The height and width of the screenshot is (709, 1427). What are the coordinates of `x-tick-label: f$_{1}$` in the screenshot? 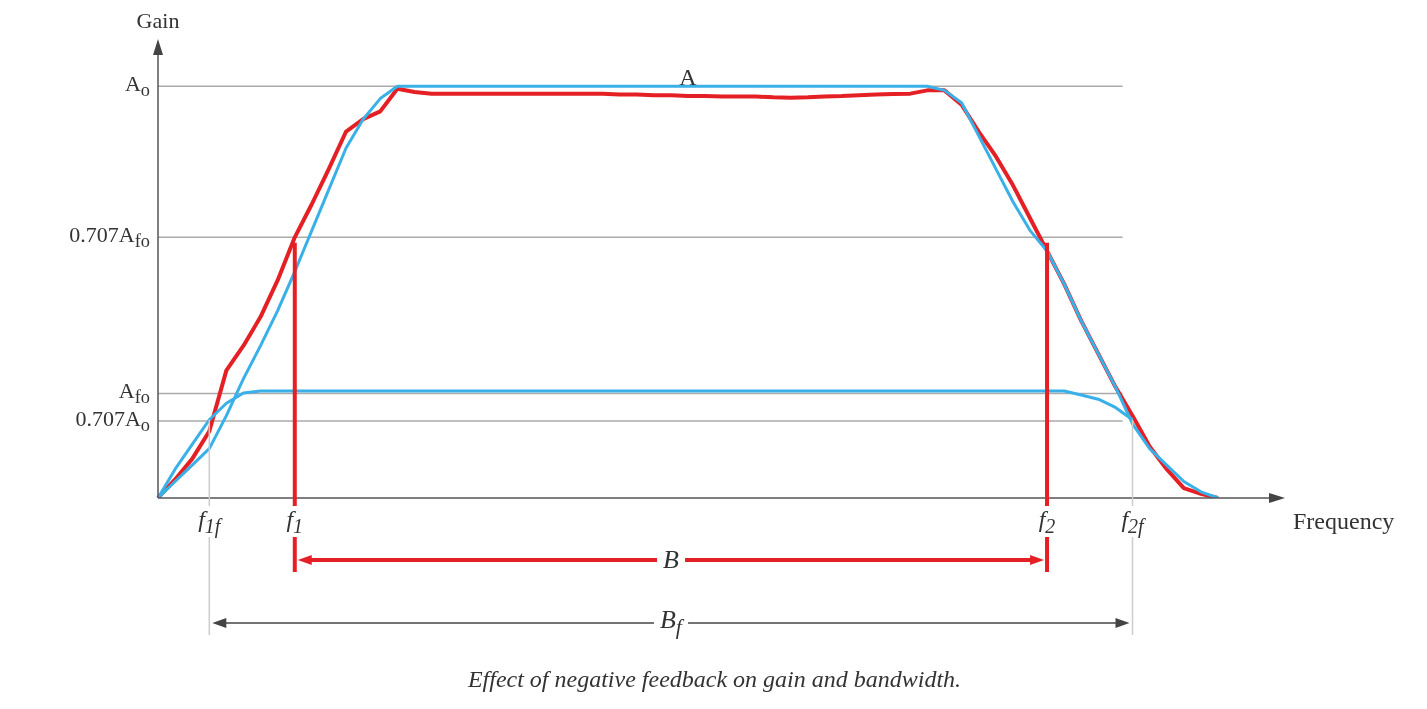 It's located at (295, 521).